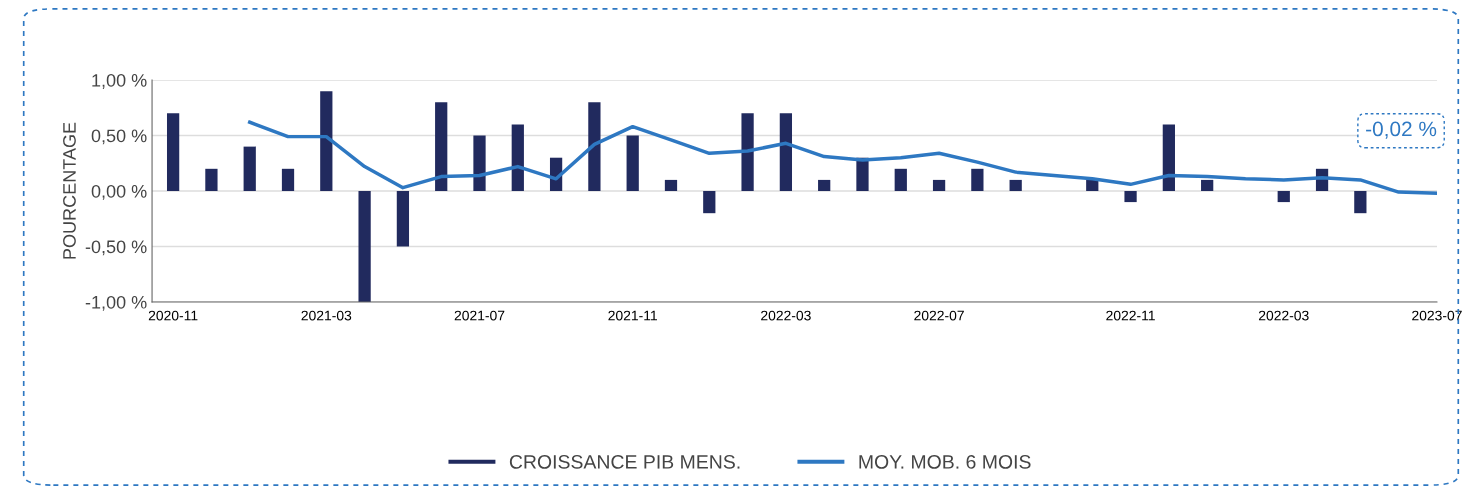  I want to click on y-axis-title: POURCENTAGE, so click(69, 190).